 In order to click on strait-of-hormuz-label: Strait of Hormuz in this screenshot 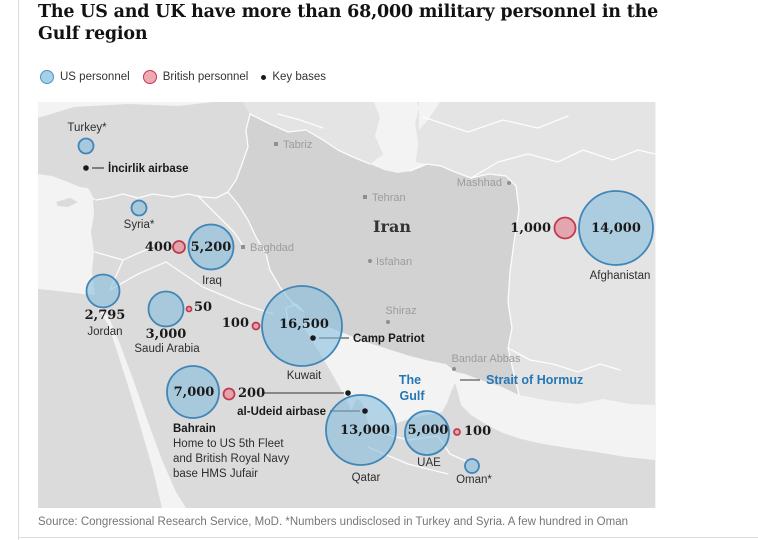, I will do `click(534, 380)`.